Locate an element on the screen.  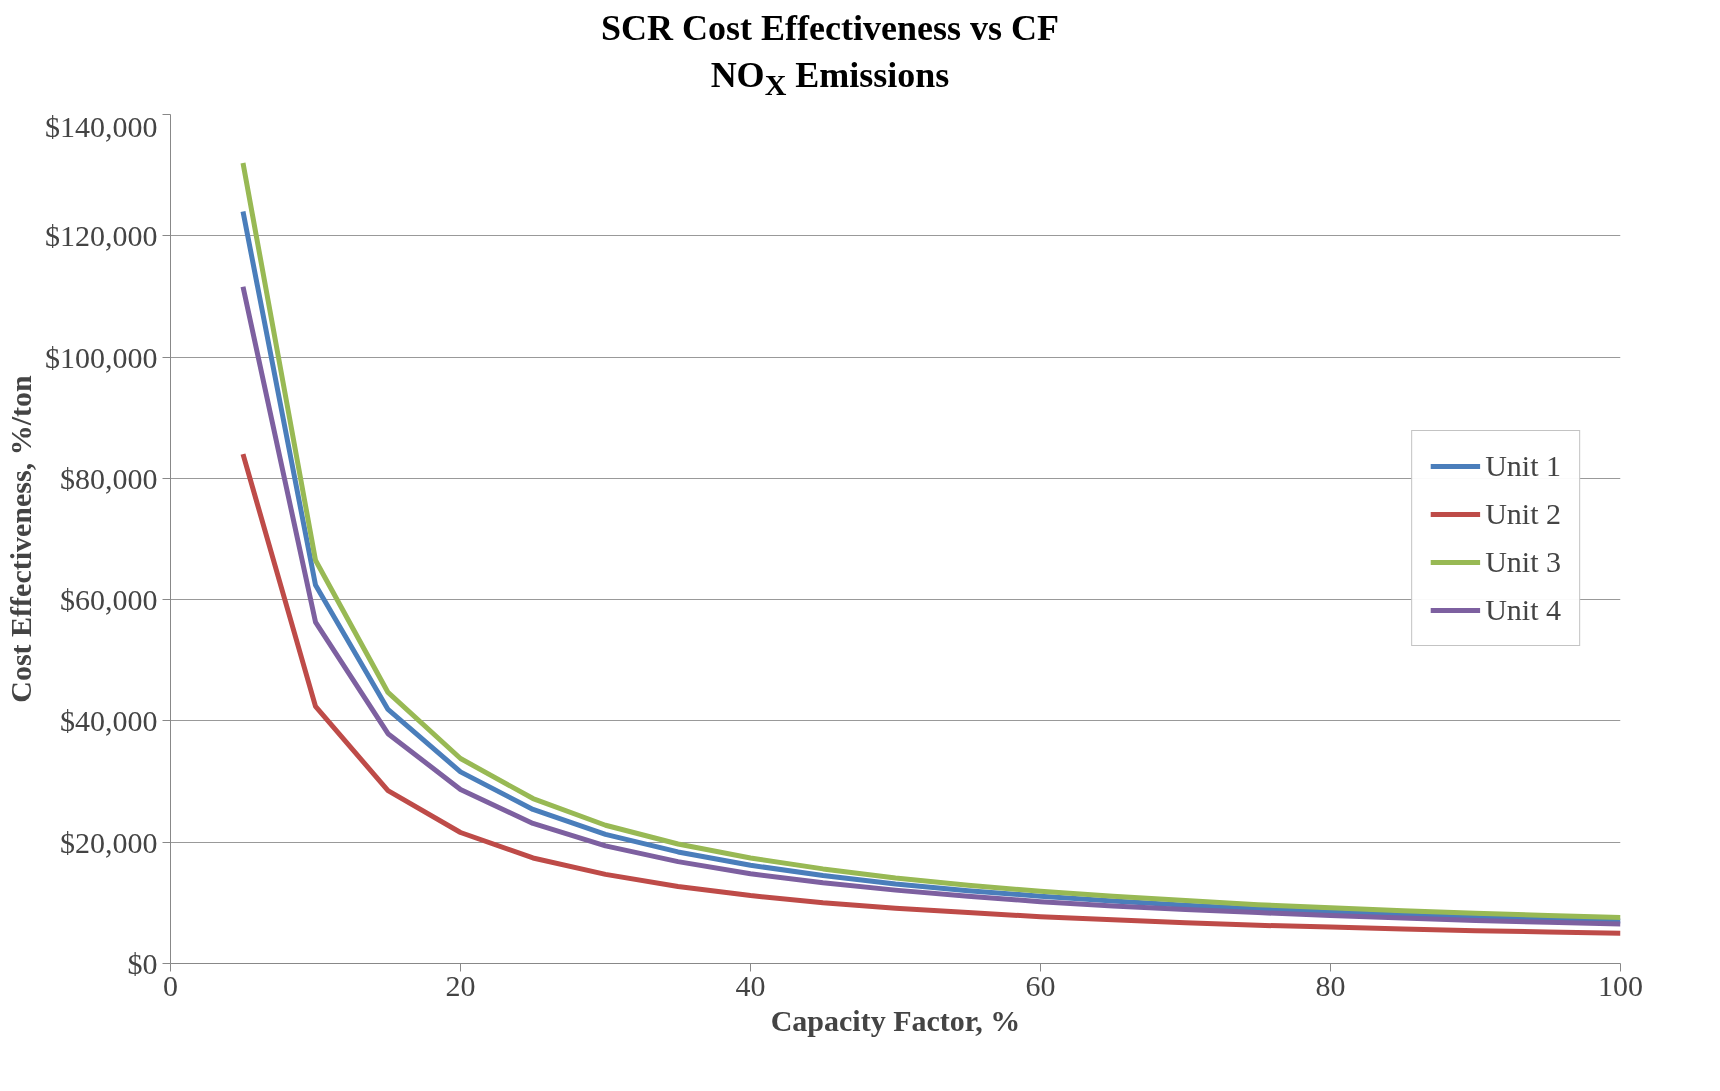
x-tick-label: 20 is located at coordinates (460, 985).